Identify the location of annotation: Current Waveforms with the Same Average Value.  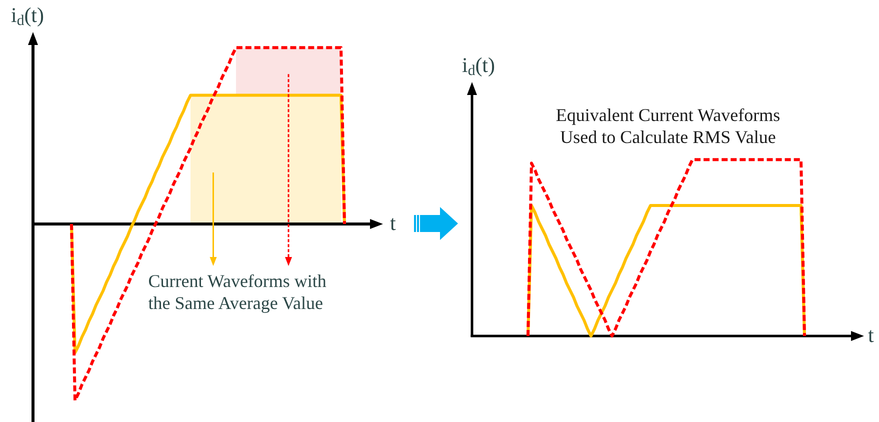
(237, 292).